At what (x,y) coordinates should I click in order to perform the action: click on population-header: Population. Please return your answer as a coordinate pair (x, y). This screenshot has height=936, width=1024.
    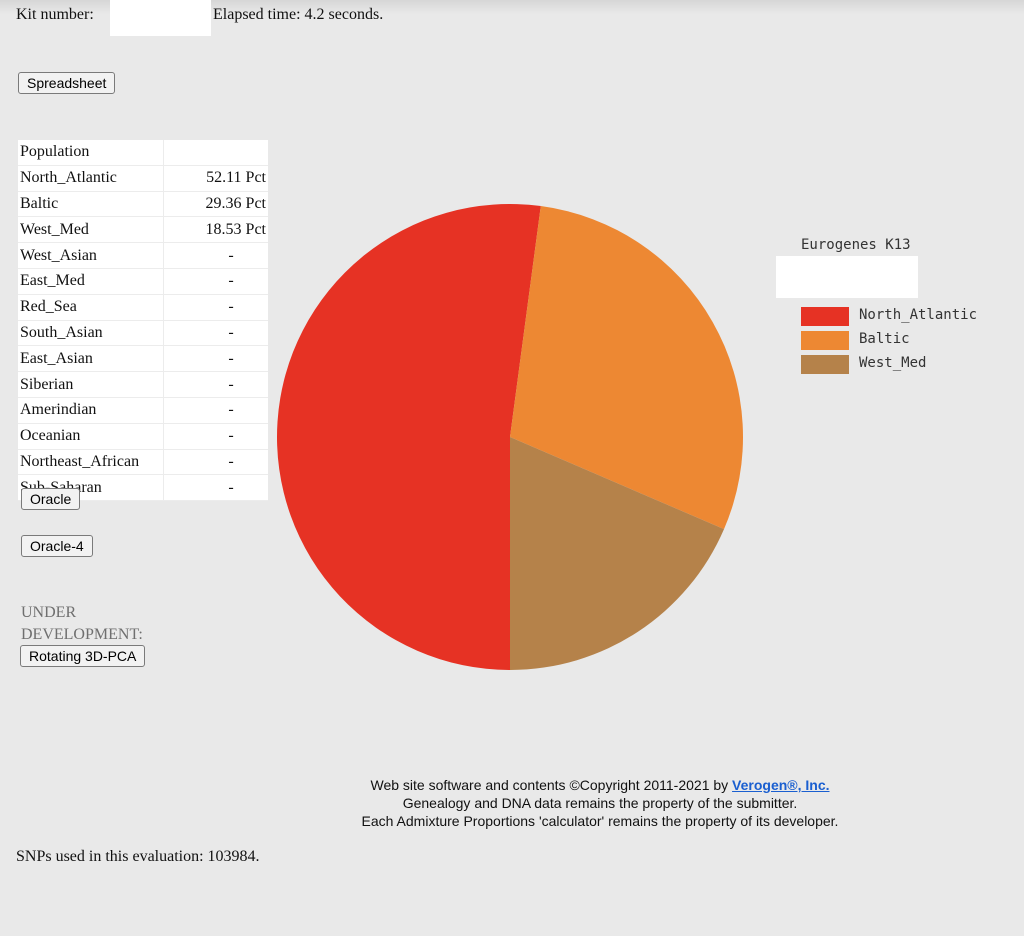
    Looking at the image, I should click on (91, 153).